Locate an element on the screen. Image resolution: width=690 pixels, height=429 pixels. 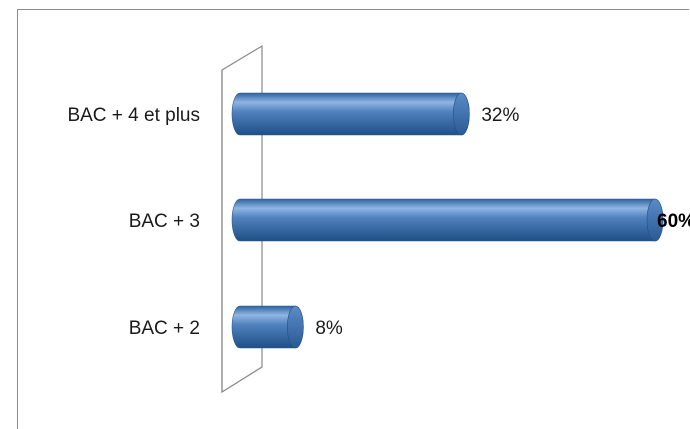
value-label-2: 8% is located at coordinates (329, 328).